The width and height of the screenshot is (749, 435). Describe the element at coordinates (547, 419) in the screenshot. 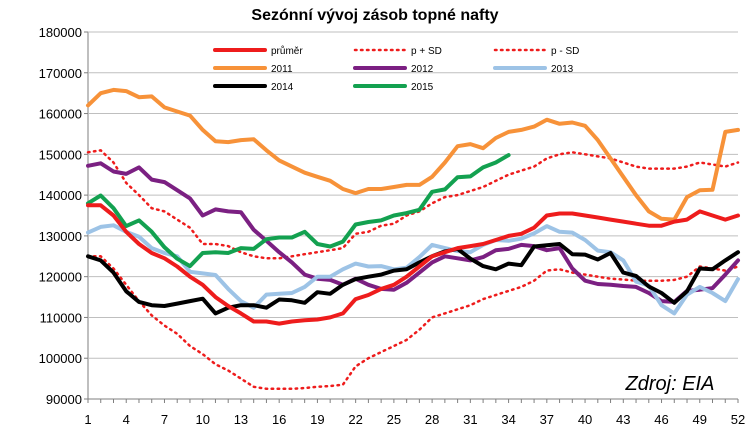

I see `x-tick-label: 37` at that location.